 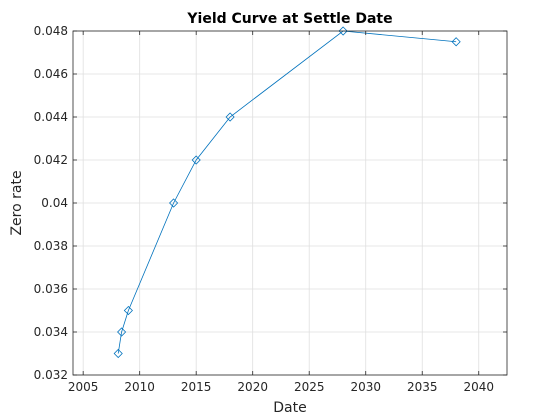 I want to click on x-tick-label: 2030, so click(x=365, y=387).